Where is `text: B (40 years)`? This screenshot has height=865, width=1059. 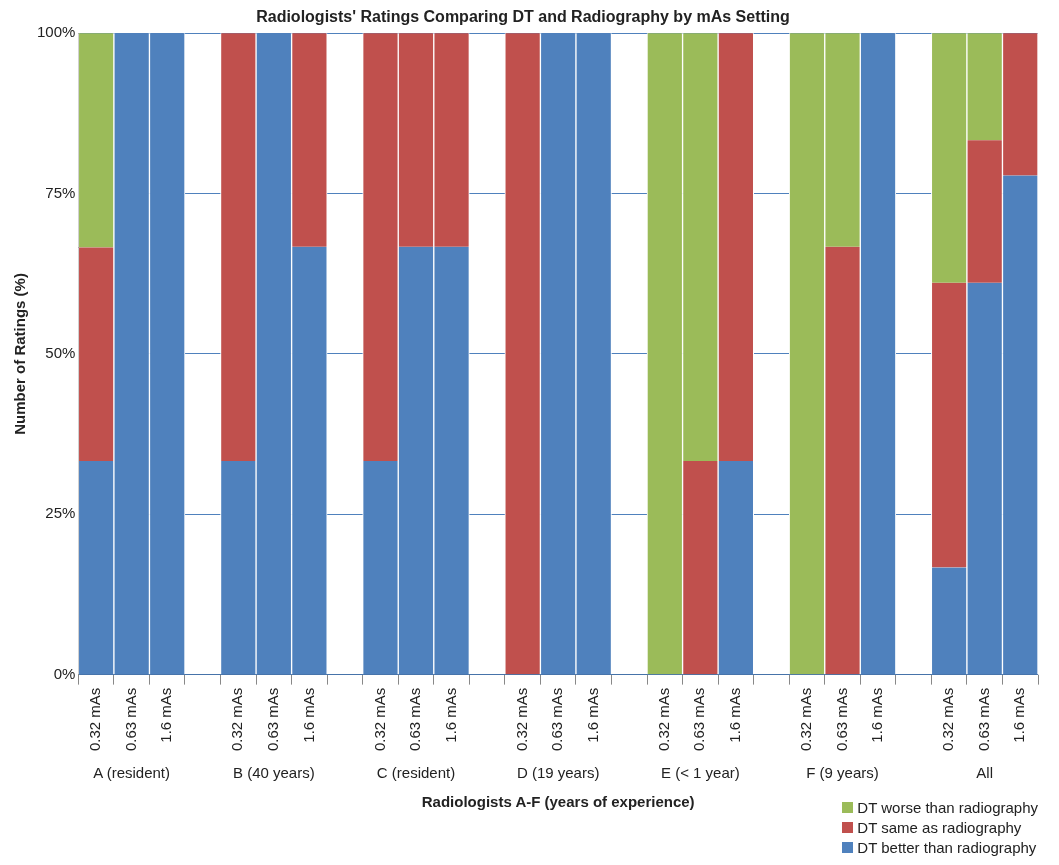 text: B (40 years) is located at coordinates (273, 773).